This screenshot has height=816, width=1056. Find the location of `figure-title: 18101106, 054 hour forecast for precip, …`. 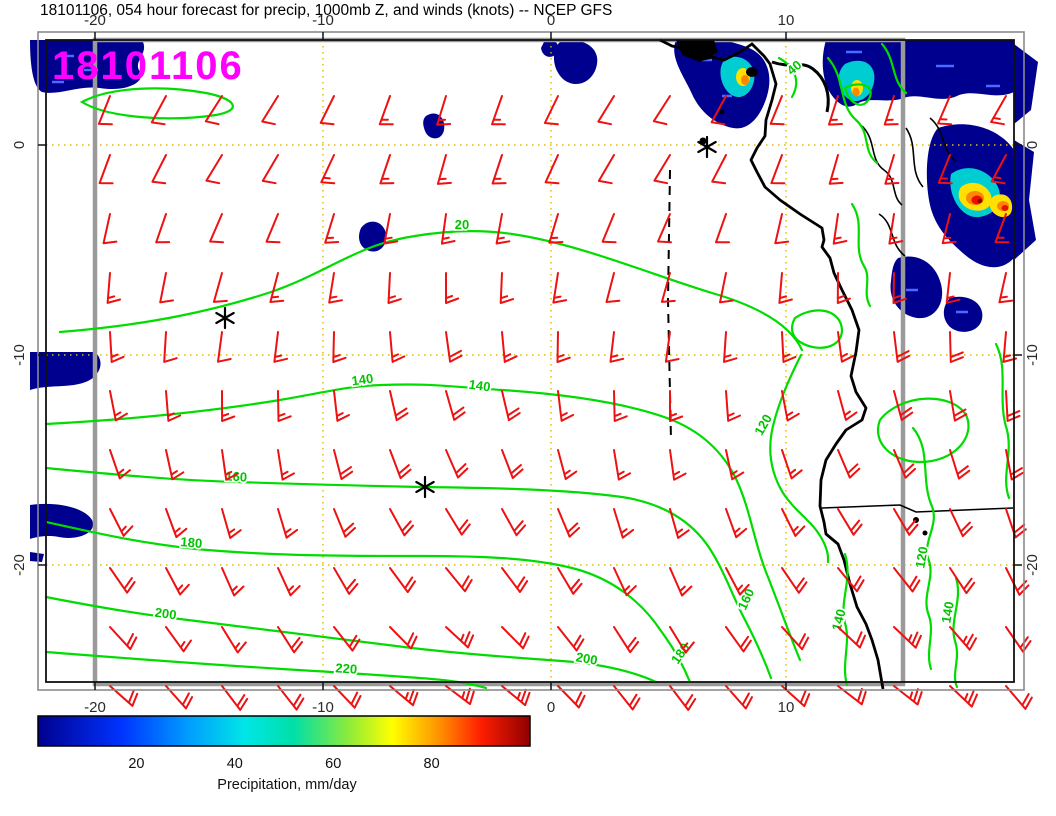

figure-title: 18101106, 054 hour forecast for precip, … is located at coordinates (326, 10).